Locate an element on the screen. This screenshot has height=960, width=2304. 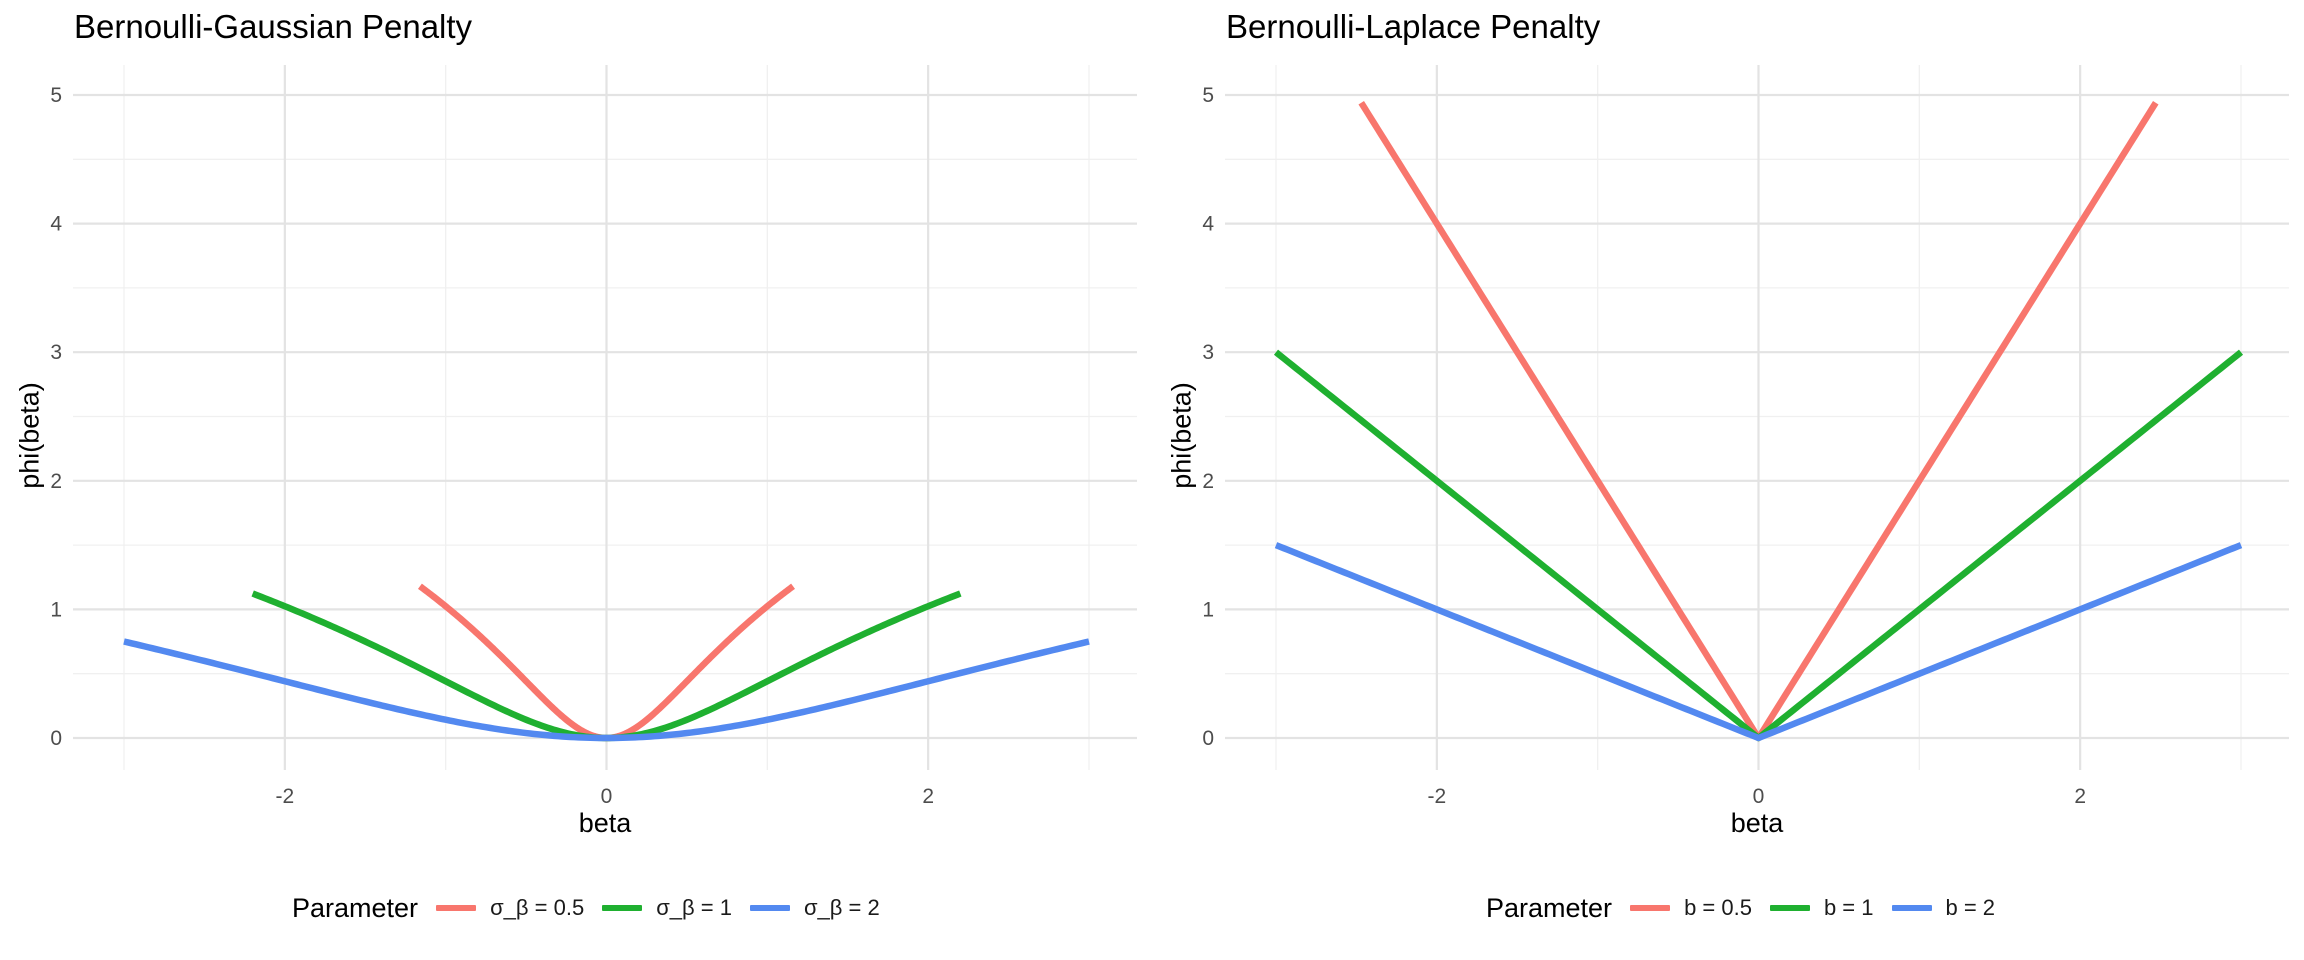
legend-item: b = 0.5 is located at coordinates (1691, 908).